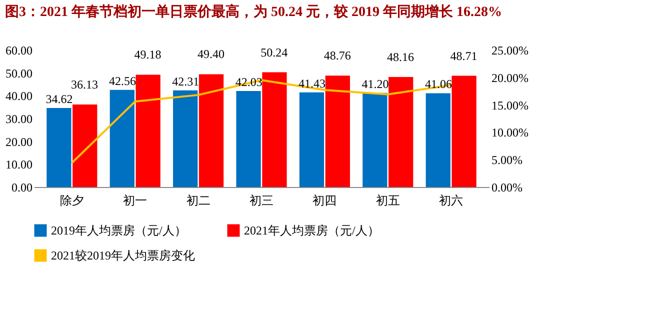 The height and width of the screenshot is (335, 652). Describe the element at coordinates (510, 133) in the screenshot. I see `y2-tick-label: 10.00%` at that location.